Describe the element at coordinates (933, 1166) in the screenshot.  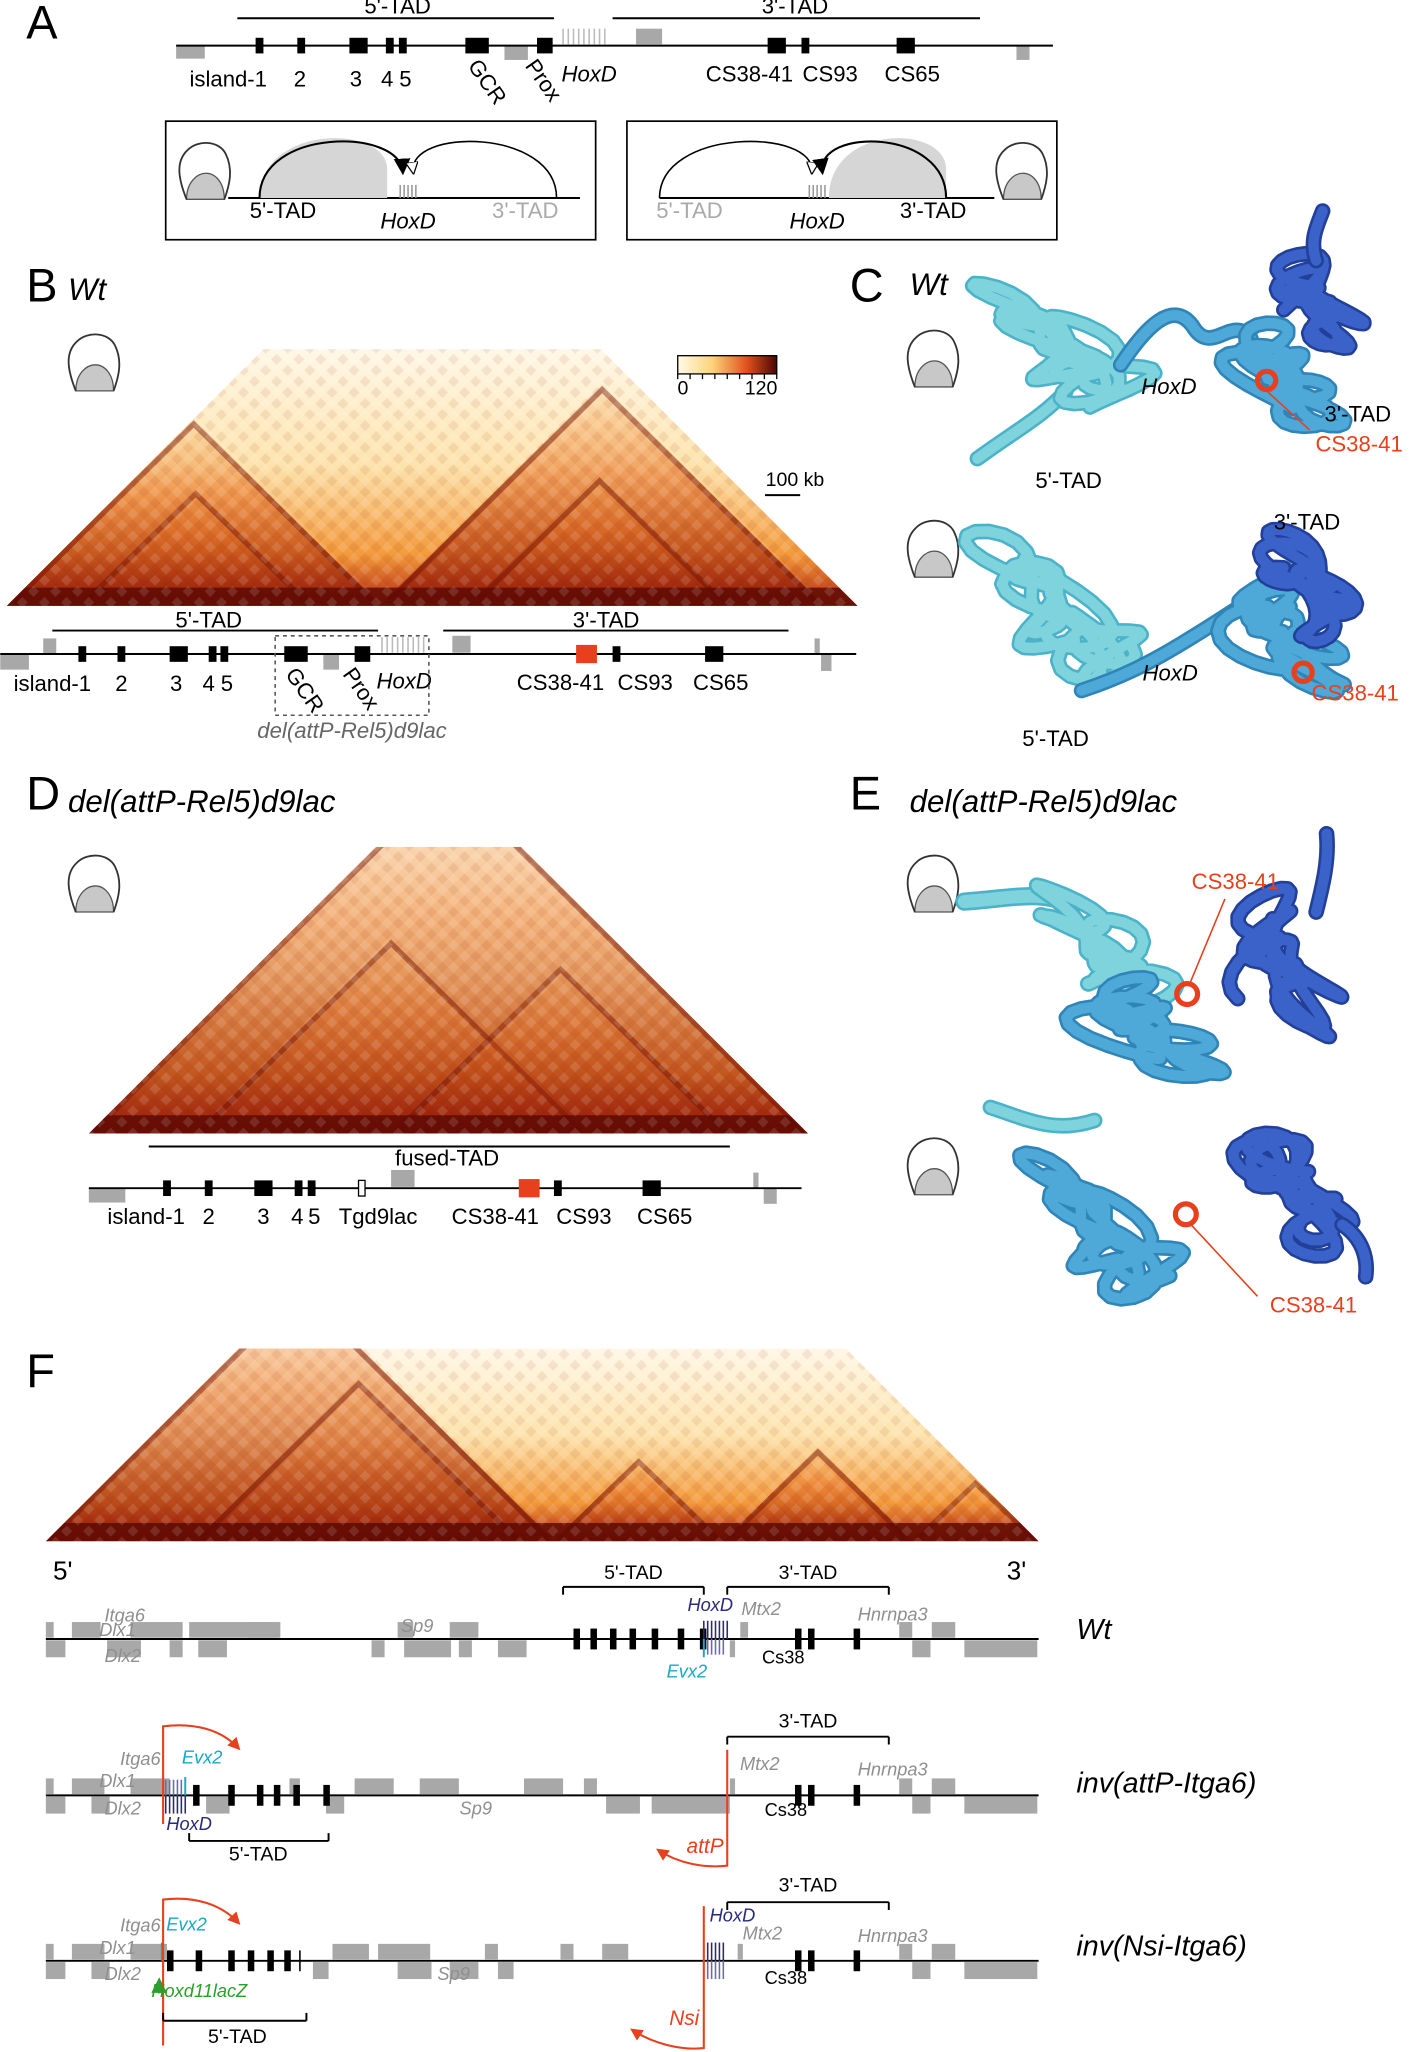
I see `head-outline` at that location.